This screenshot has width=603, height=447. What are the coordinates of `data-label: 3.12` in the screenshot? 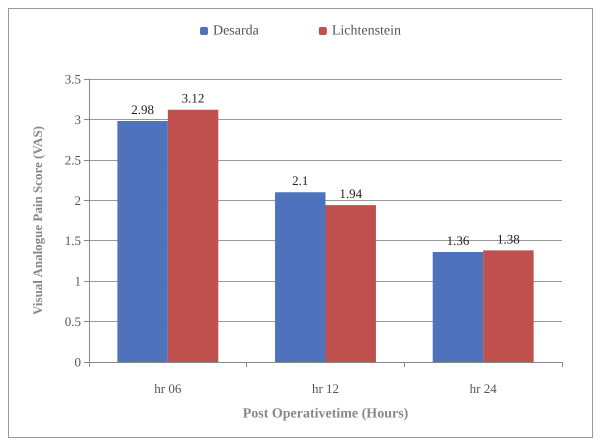 It's located at (193, 98).